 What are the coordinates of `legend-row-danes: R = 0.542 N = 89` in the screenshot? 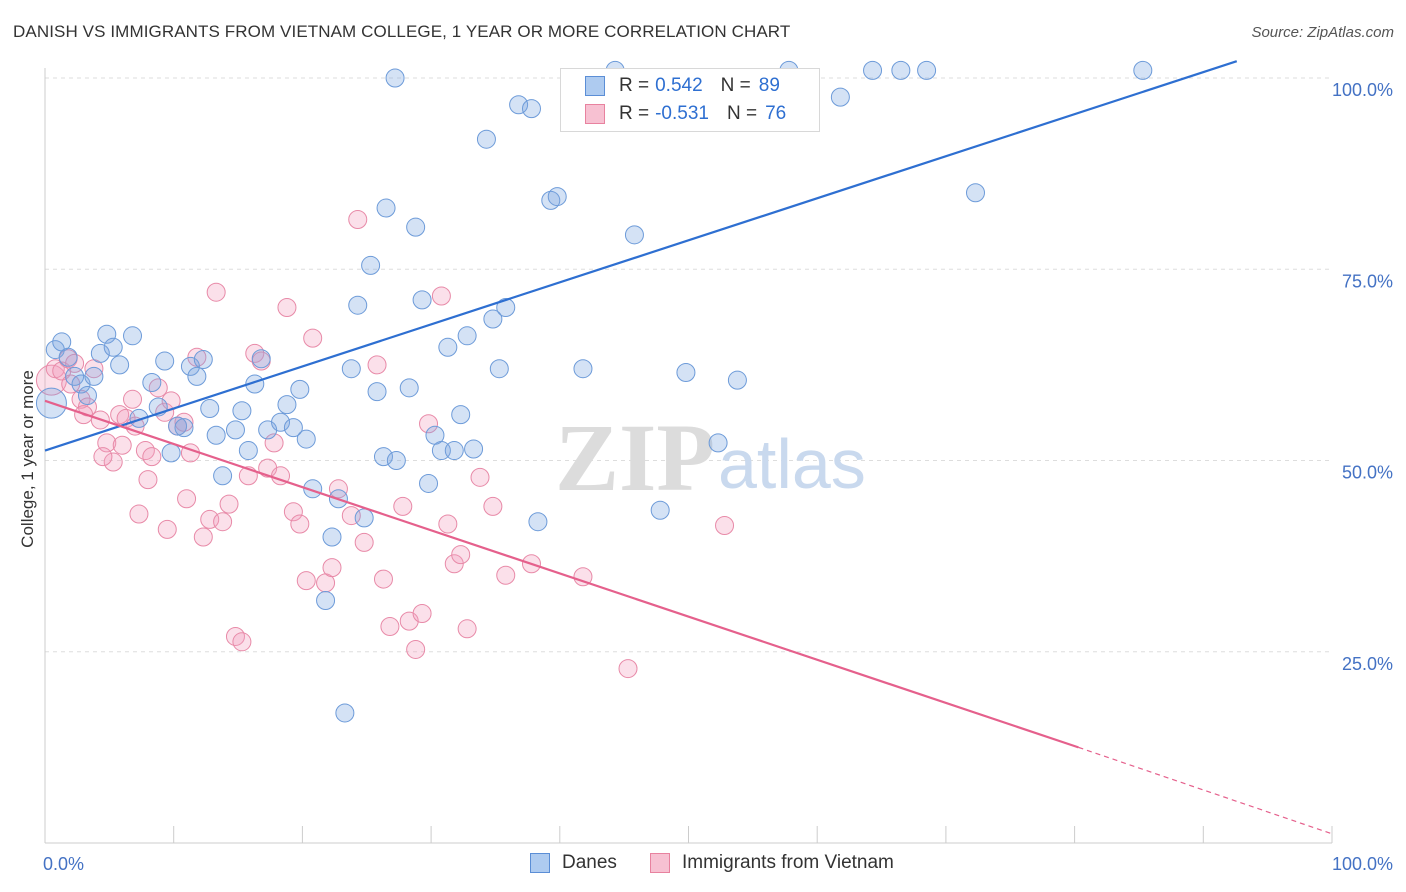 It's located at (682, 86).